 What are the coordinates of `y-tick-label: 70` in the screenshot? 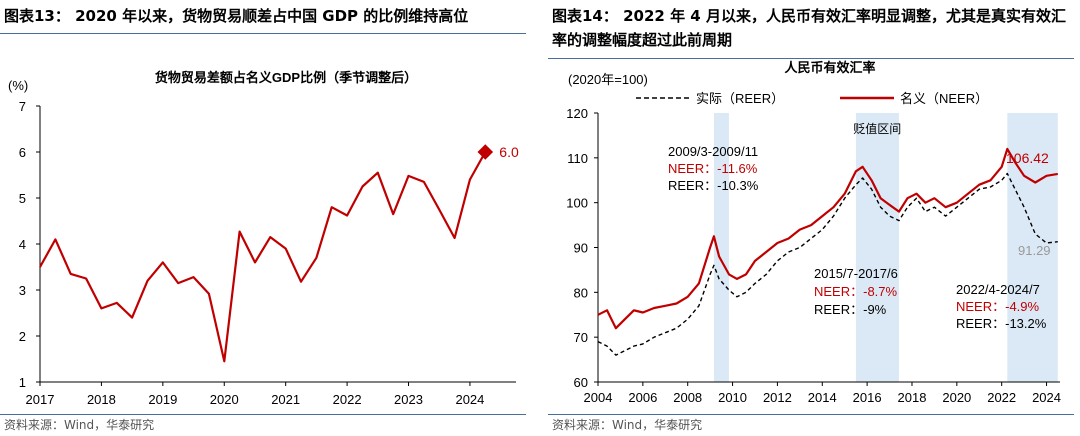 It's located at (581, 337).